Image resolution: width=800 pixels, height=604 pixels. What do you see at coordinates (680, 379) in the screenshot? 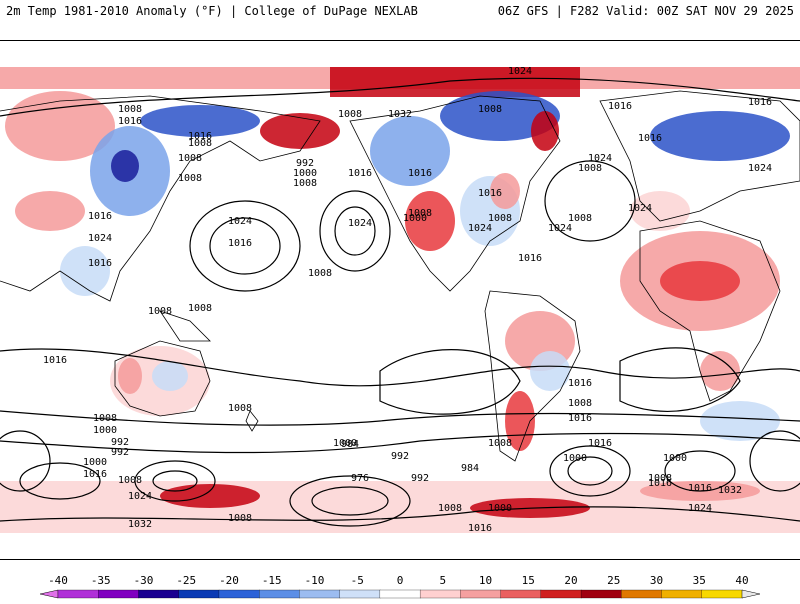
I see `south-atlantic-mid-high` at bounding box center [680, 379].